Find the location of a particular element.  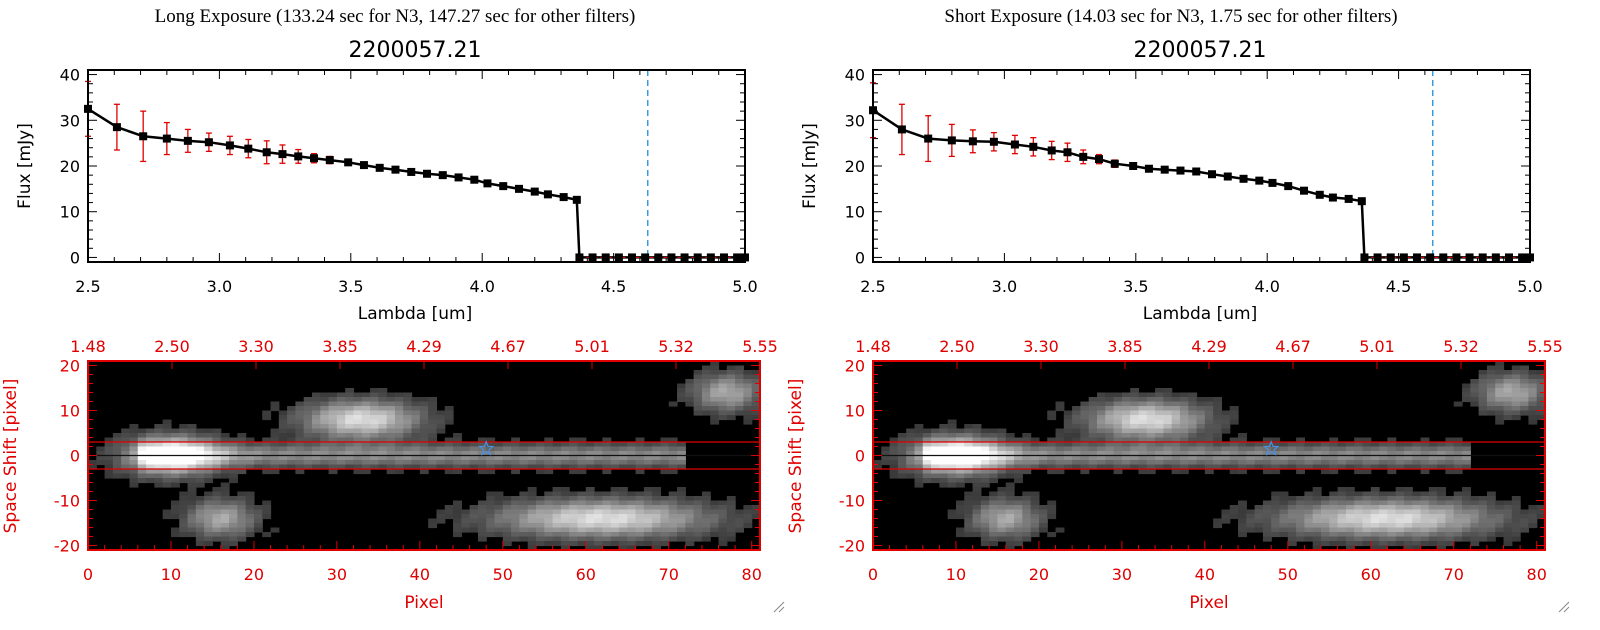

top-tick-label: 5.01 is located at coordinates (1377, 346).